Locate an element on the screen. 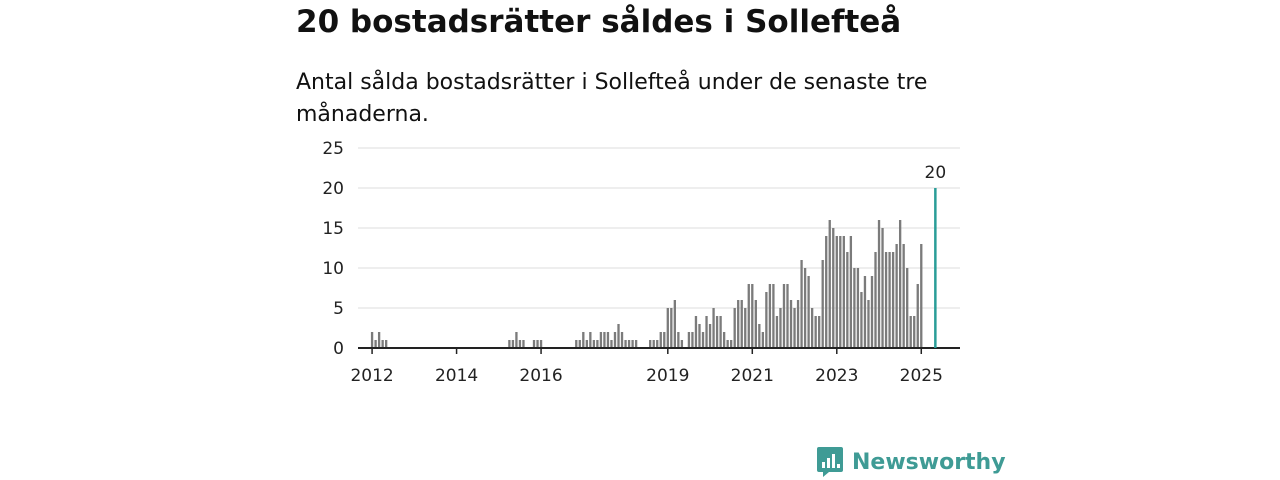 This screenshot has height=480, width=1280. y-tick-label: 15 is located at coordinates (333, 229).